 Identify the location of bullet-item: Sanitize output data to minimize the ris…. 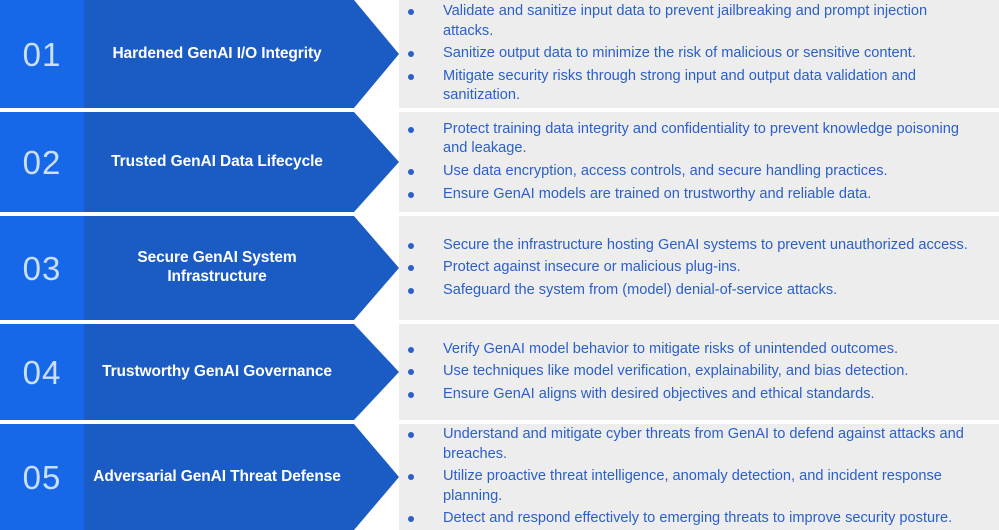
(688, 54).